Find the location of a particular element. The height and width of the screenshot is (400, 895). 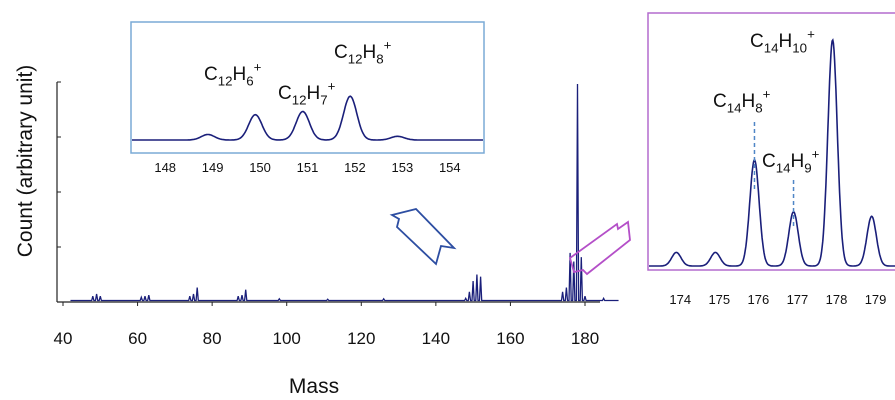

formula-label-C12H6: C12H6+ is located at coordinates (233, 73).